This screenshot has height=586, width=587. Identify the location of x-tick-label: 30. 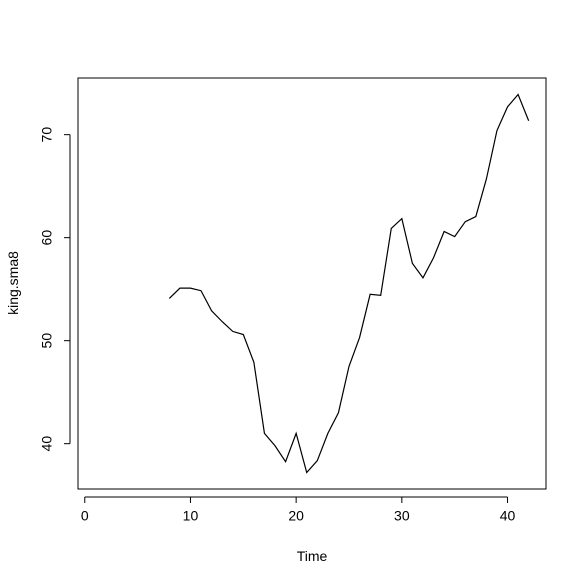
(402, 516).